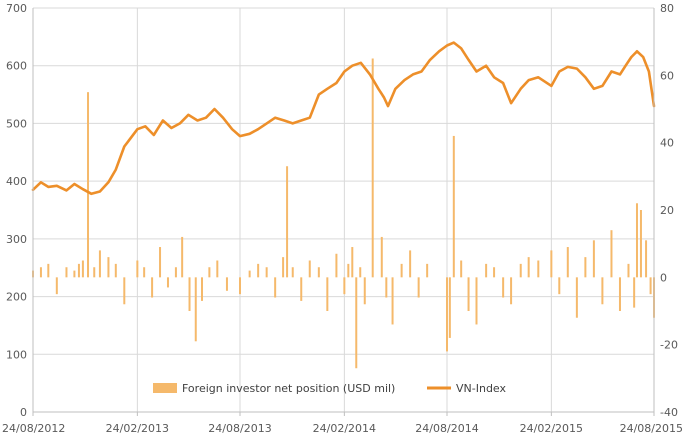 The height and width of the screenshot is (438, 685). Describe the element at coordinates (33, 428) in the screenshot. I see `x-tick-label: 24/08/2012` at that location.